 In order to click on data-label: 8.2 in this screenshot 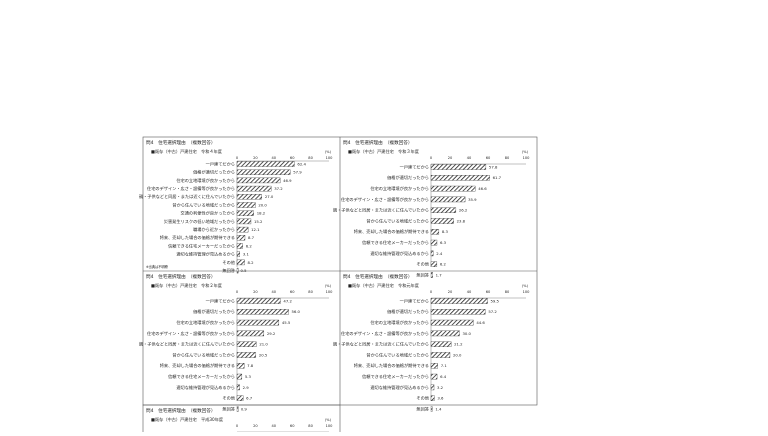, I will do `click(251, 262)`.